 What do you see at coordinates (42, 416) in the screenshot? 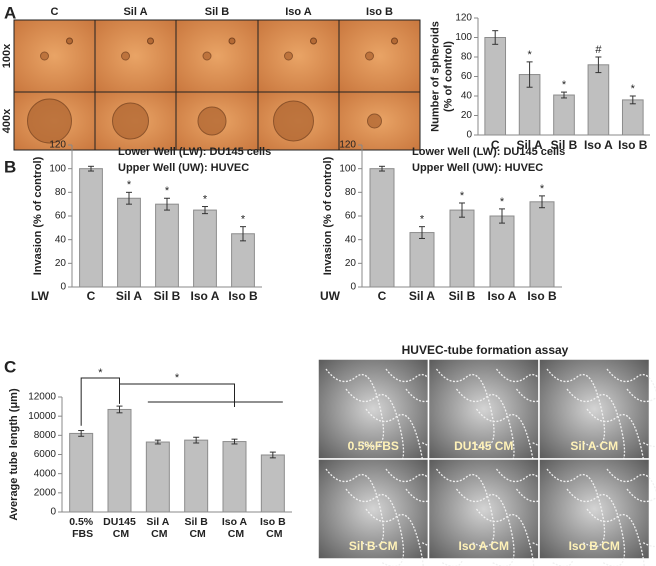
I see `y-tick-label: 10000` at bounding box center [42, 416].